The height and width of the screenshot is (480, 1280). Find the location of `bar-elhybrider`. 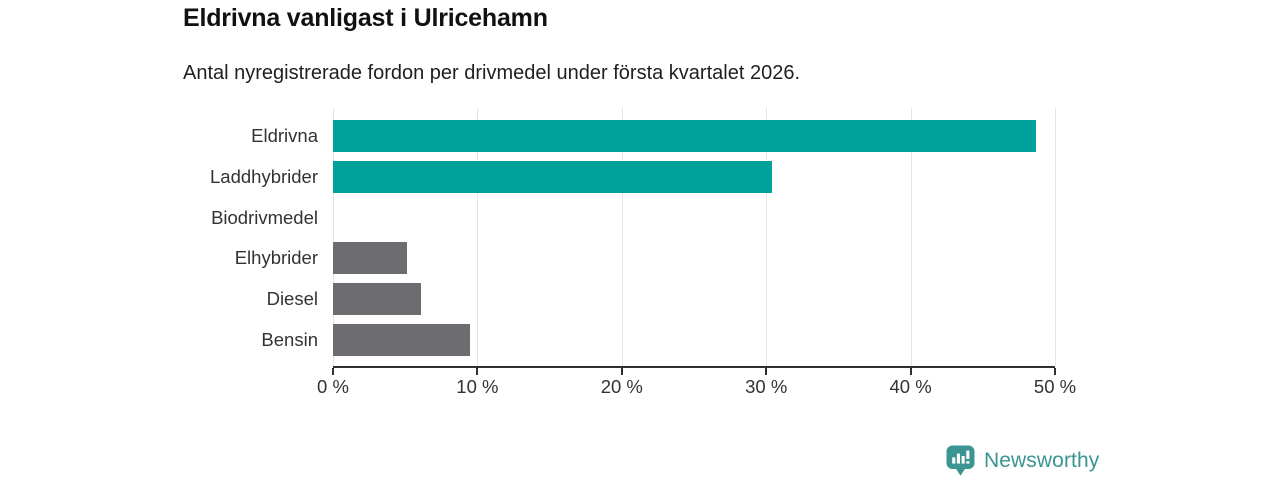

bar-elhybrider is located at coordinates (370, 258).